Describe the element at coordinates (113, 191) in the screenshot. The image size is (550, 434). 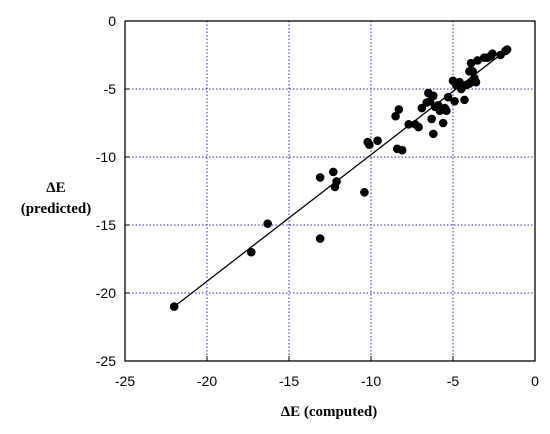
I see `y-tick-labels: 0 -5 -10 -15 -20 -25` at that location.